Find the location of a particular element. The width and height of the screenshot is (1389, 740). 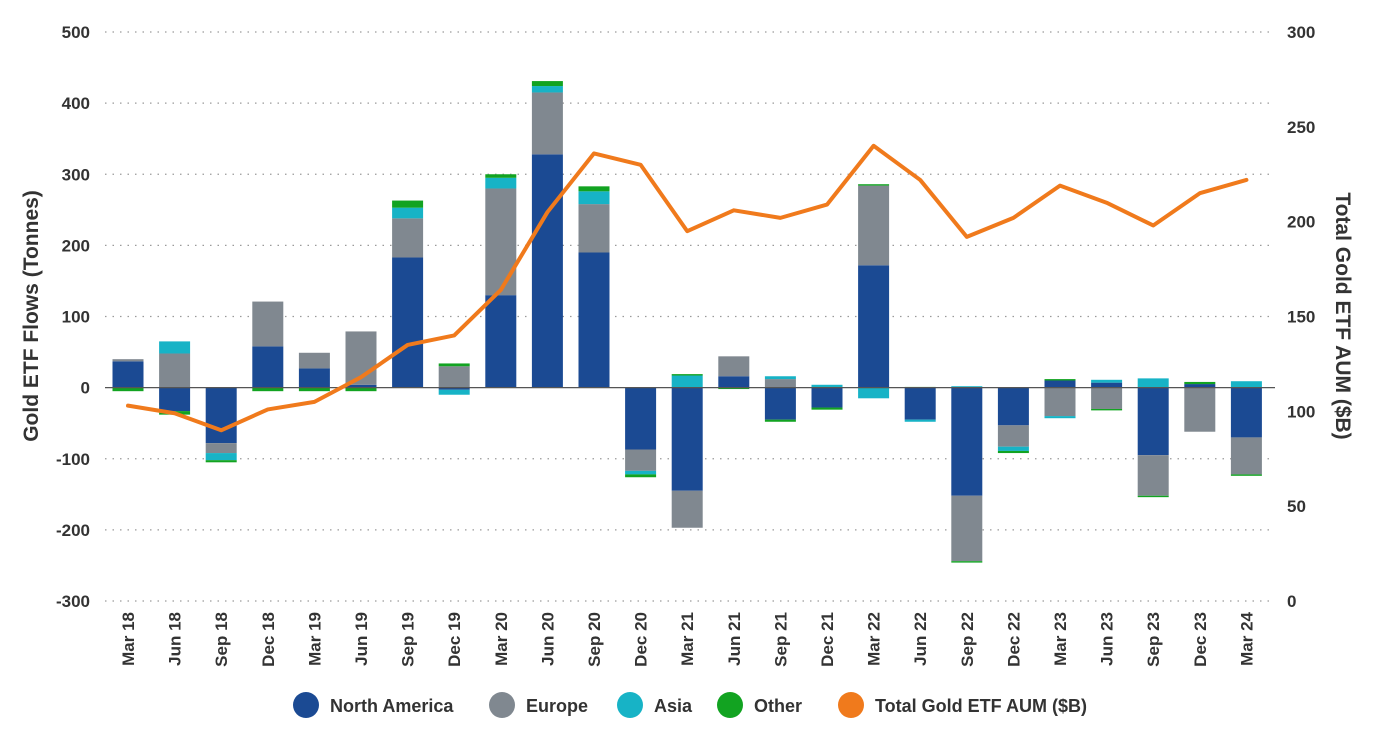

right-tick-label: 50 is located at coordinates (1296, 506).